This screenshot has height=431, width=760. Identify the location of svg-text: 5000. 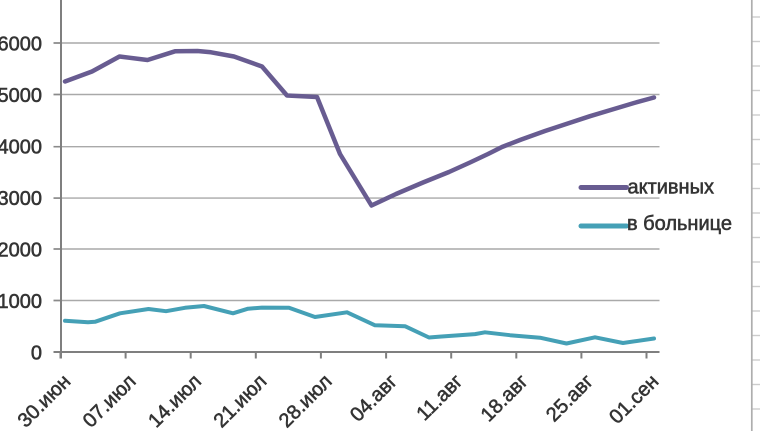
(21, 96).